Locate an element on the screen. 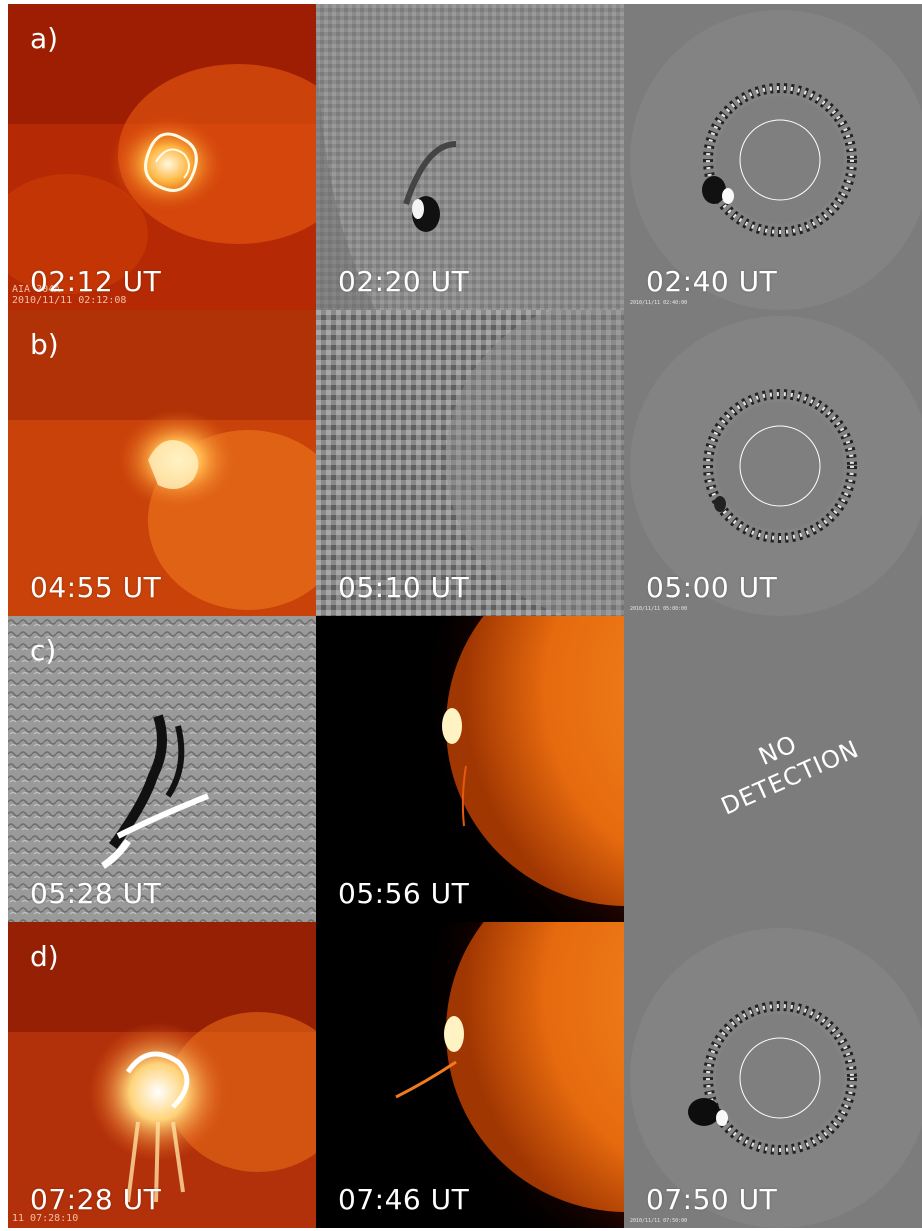 This screenshot has height=1231, width=922. row-label-c: c) is located at coordinates (43, 650).